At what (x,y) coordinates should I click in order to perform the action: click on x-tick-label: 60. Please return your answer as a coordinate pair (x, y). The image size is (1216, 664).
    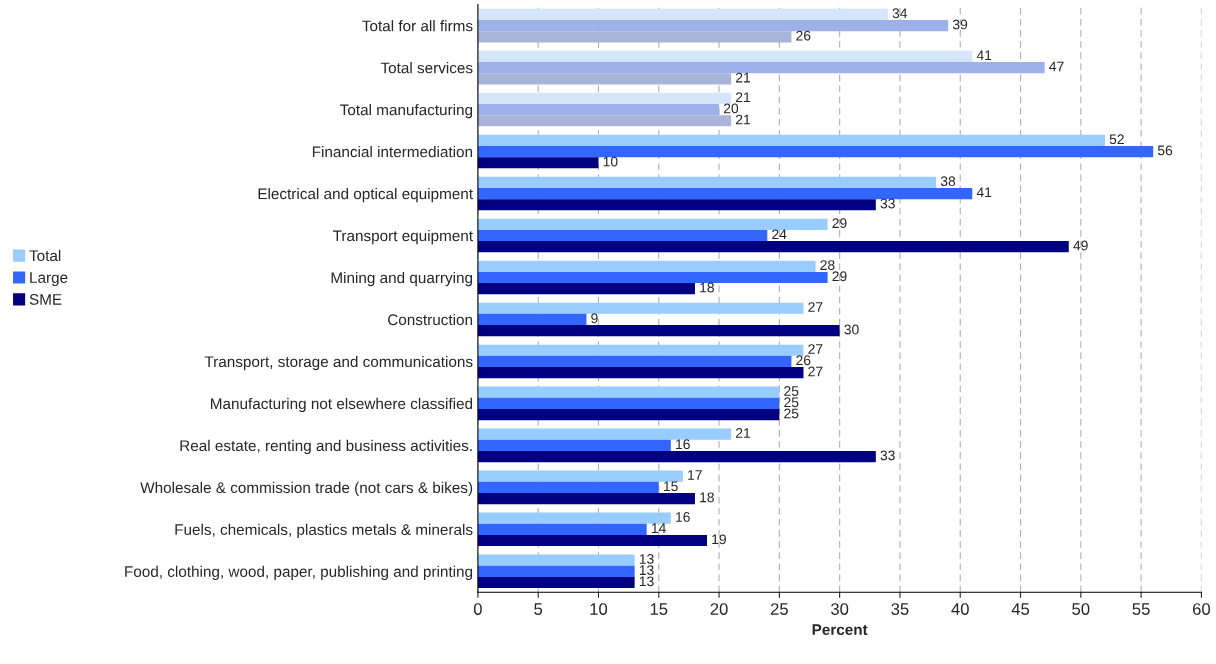
    Looking at the image, I should click on (1201, 609).